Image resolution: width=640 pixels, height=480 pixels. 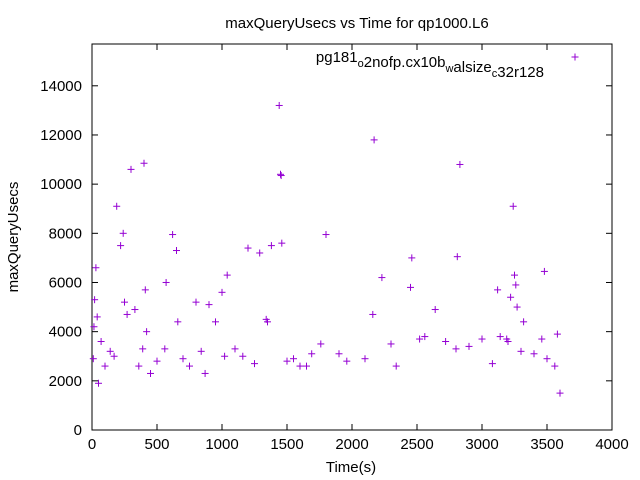 What do you see at coordinates (286, 444) in the screenshot?
I see `x-tick-label: 1500` at bounding box center [286, 444].